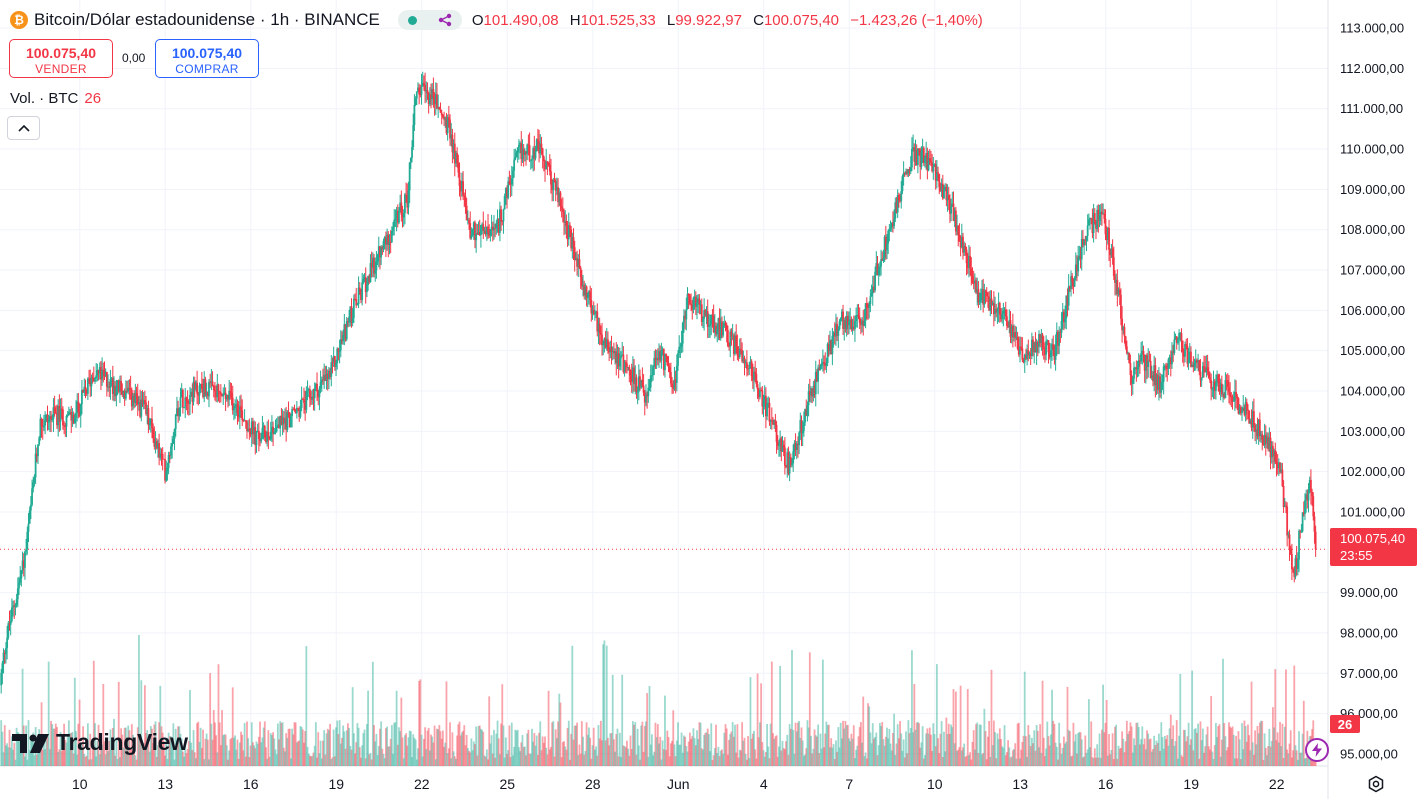  Describe the element at coordinates (61, 58) in the screenshot. I see `sell-button: 100.075,40 VENDER` at that location.